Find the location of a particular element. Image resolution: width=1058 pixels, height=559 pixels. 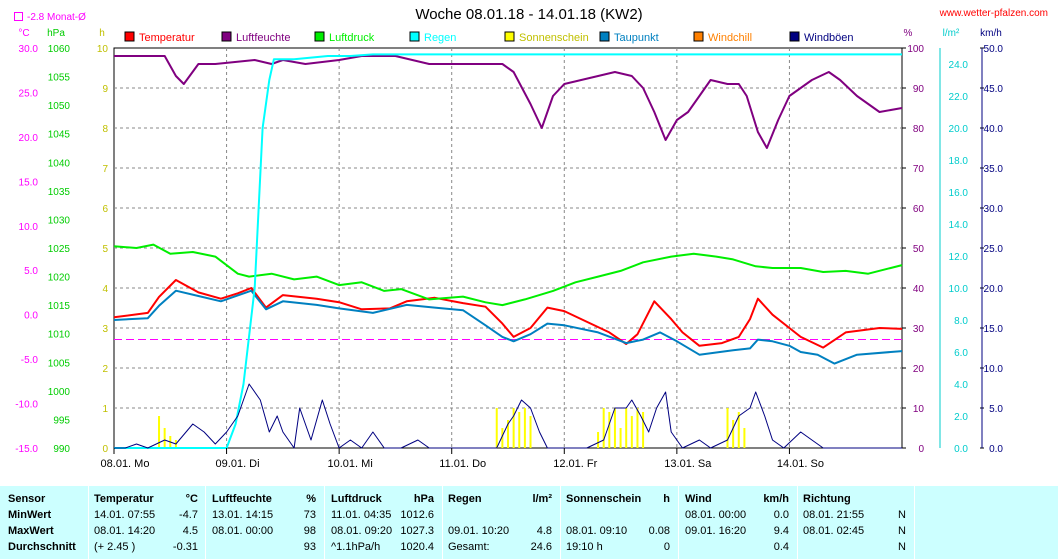

temp-tick-label: 10.0 is located at coordinates (29, 227).